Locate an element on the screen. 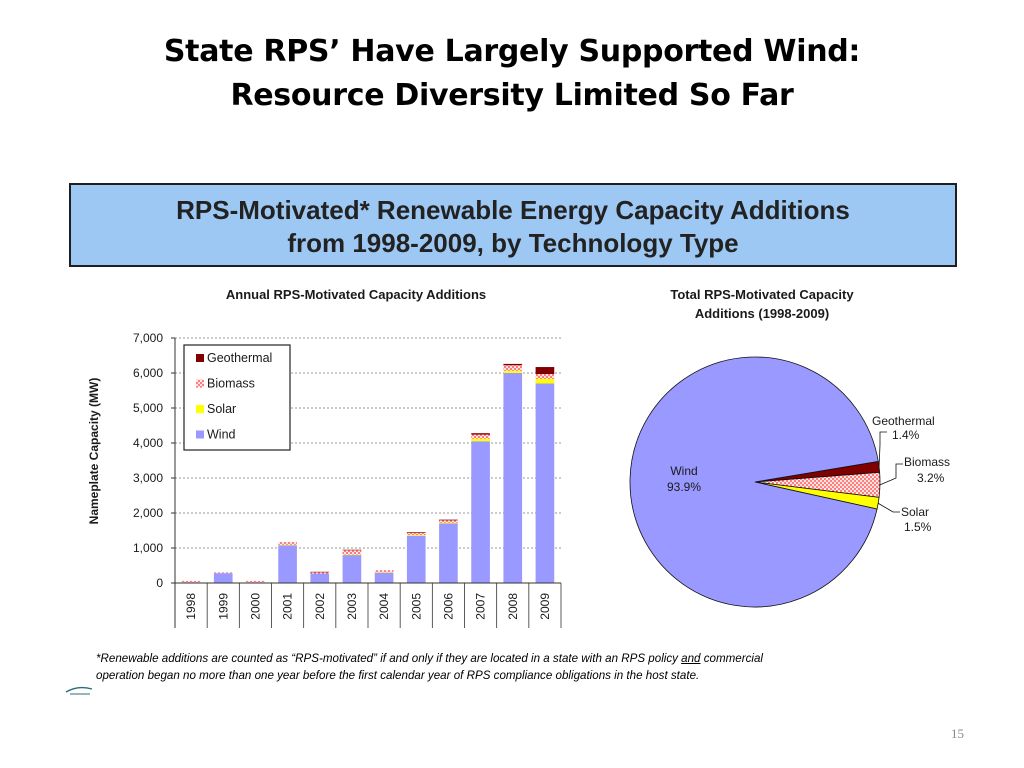  x-tick-label: 2000 is located at coordinates (255, 606).